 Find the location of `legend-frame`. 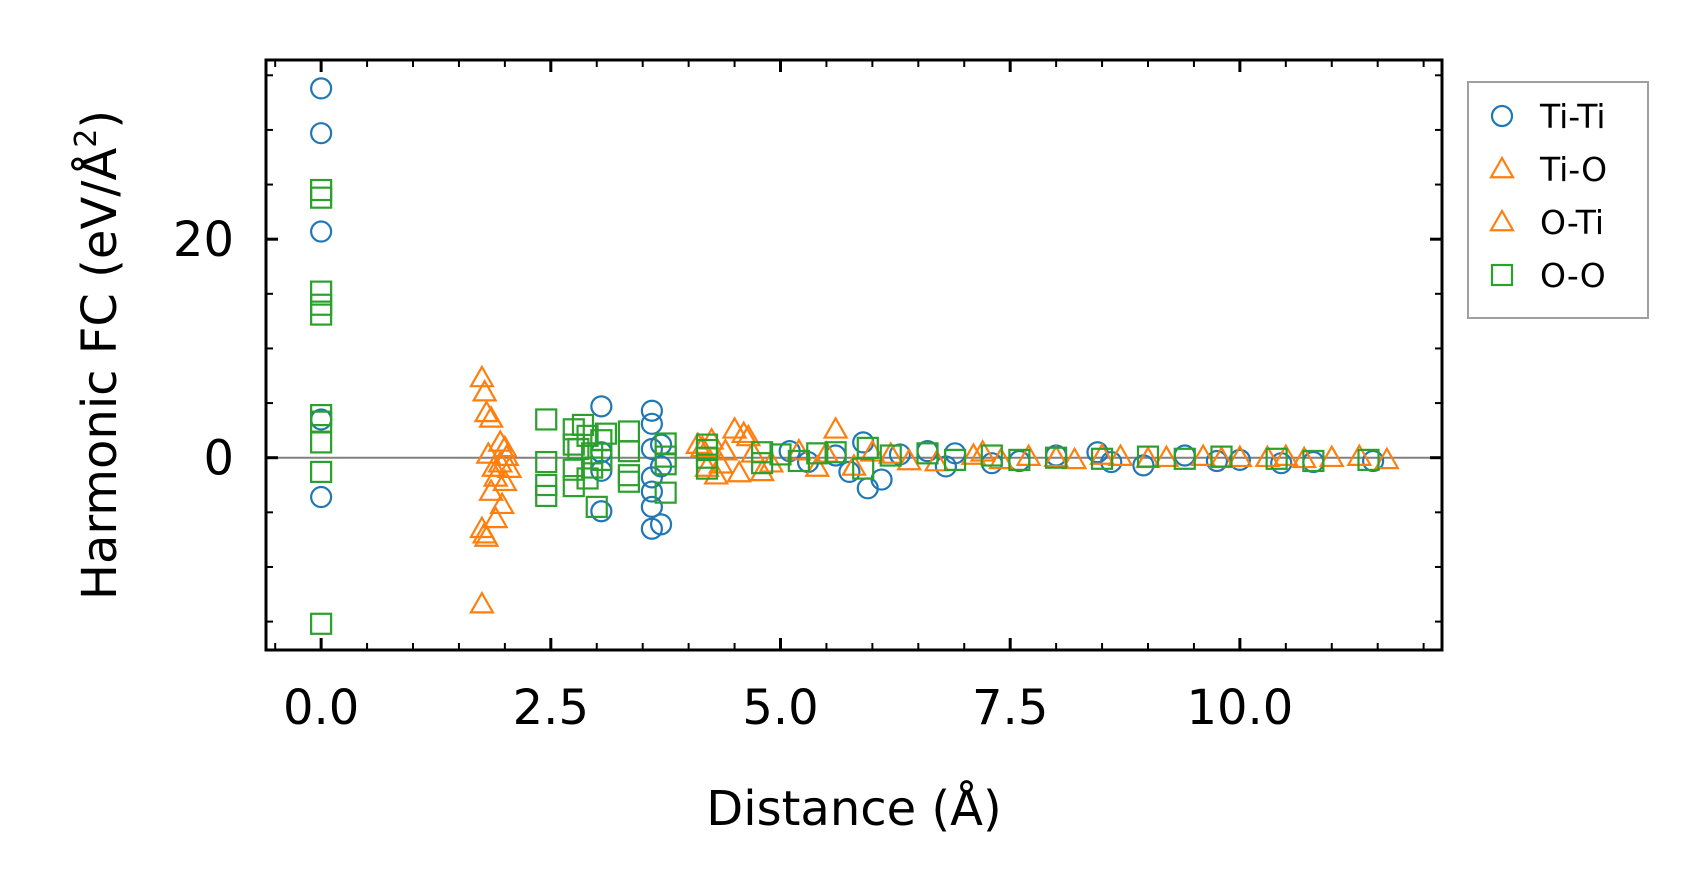

legend-frame is located at coordinates (1558, 200).